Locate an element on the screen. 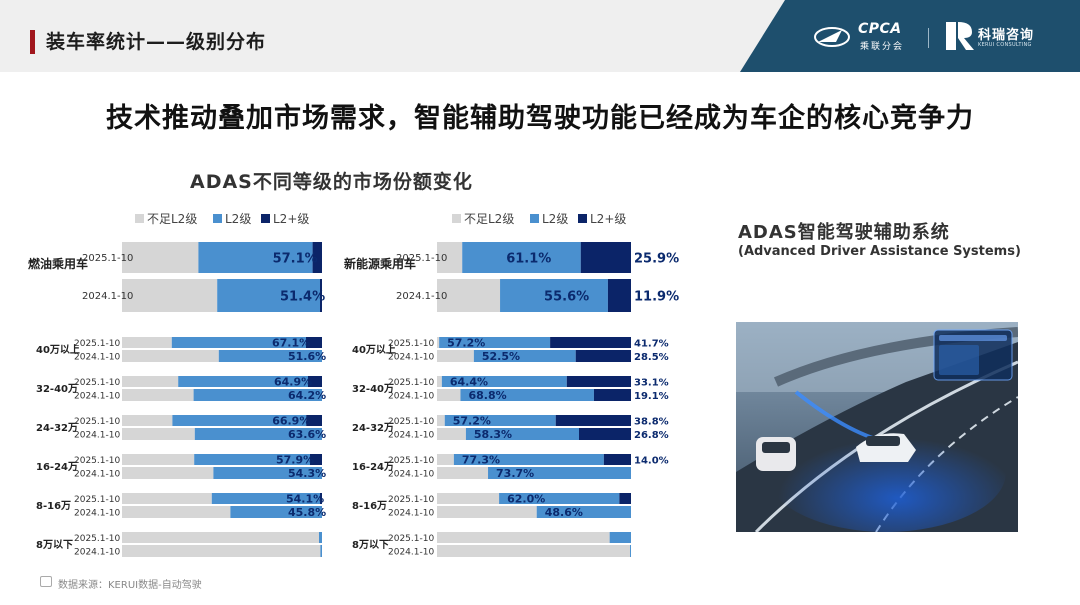 The height and width of the screenshot is (605, 1080). l2plus-value-label-nev: 26.8% is located at coordinates (651, 435).